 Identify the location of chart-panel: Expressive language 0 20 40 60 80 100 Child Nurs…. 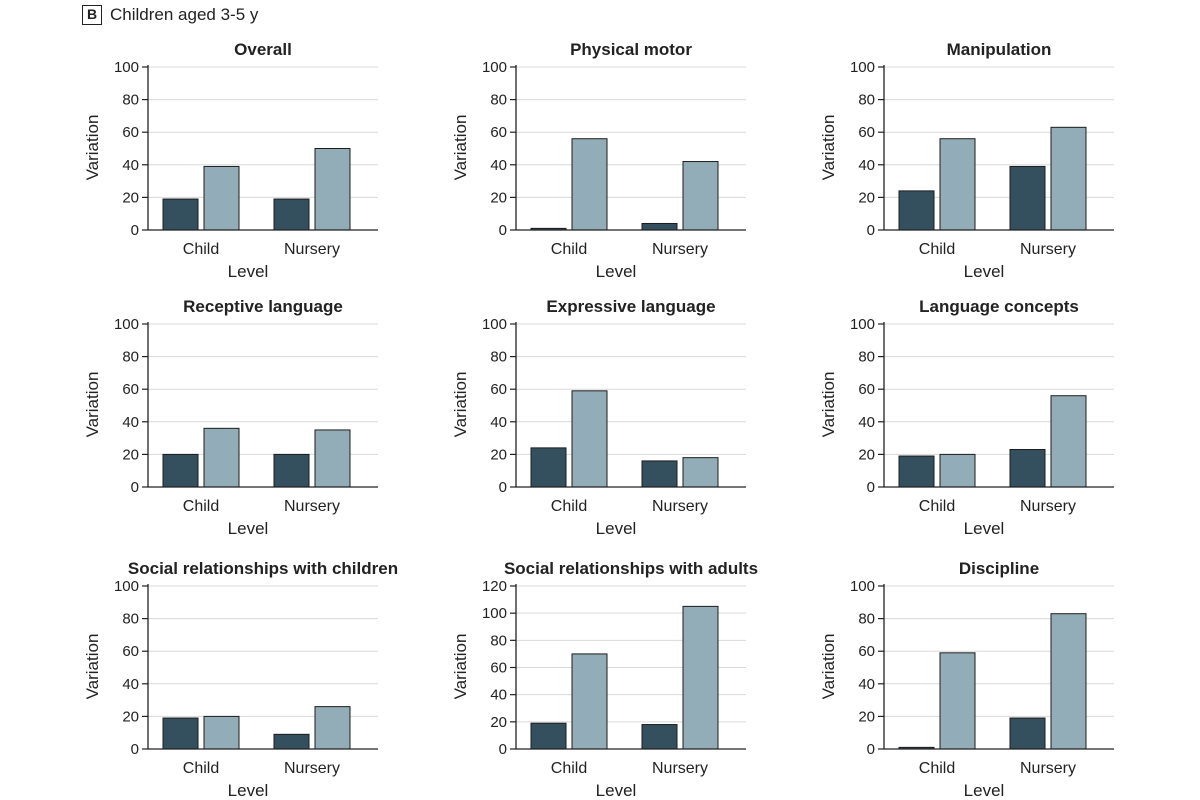
(598, 417).